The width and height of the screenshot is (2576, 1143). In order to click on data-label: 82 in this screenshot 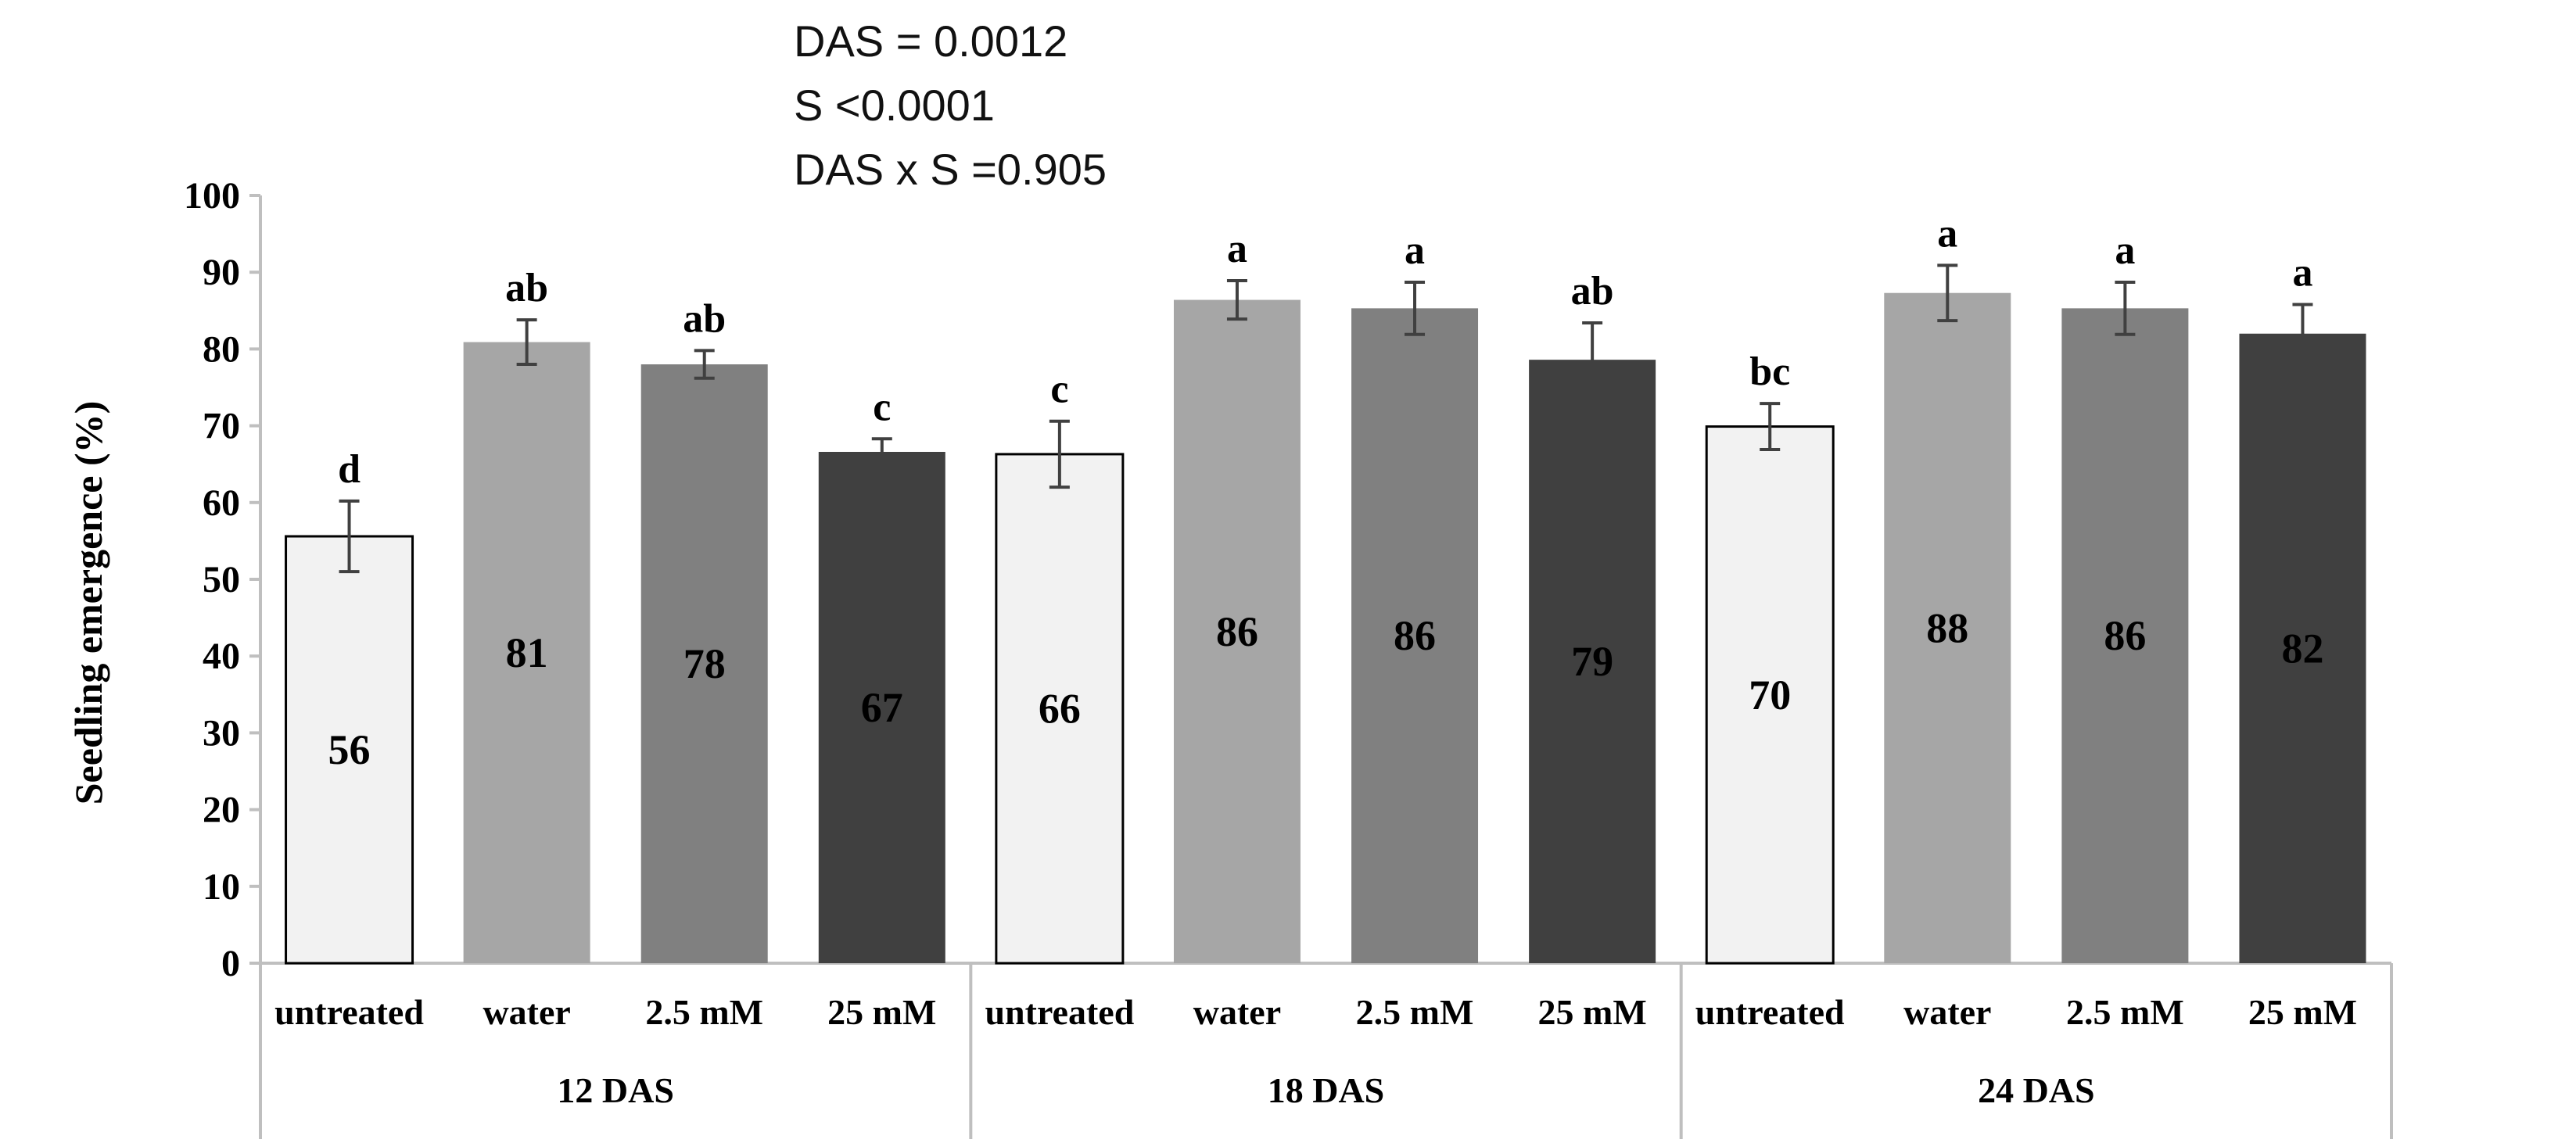, I will do `click(2302, 648)`.